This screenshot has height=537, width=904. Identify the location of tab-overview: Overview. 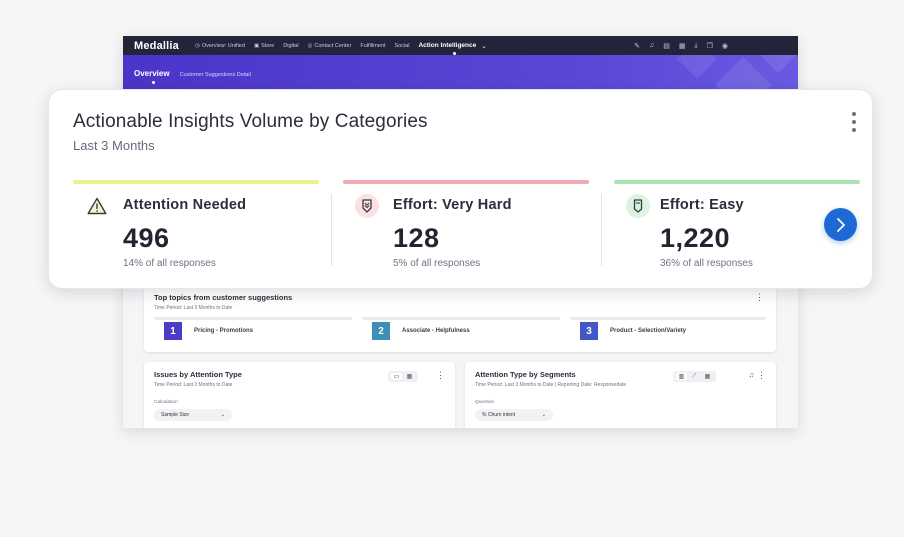
(152, 76).